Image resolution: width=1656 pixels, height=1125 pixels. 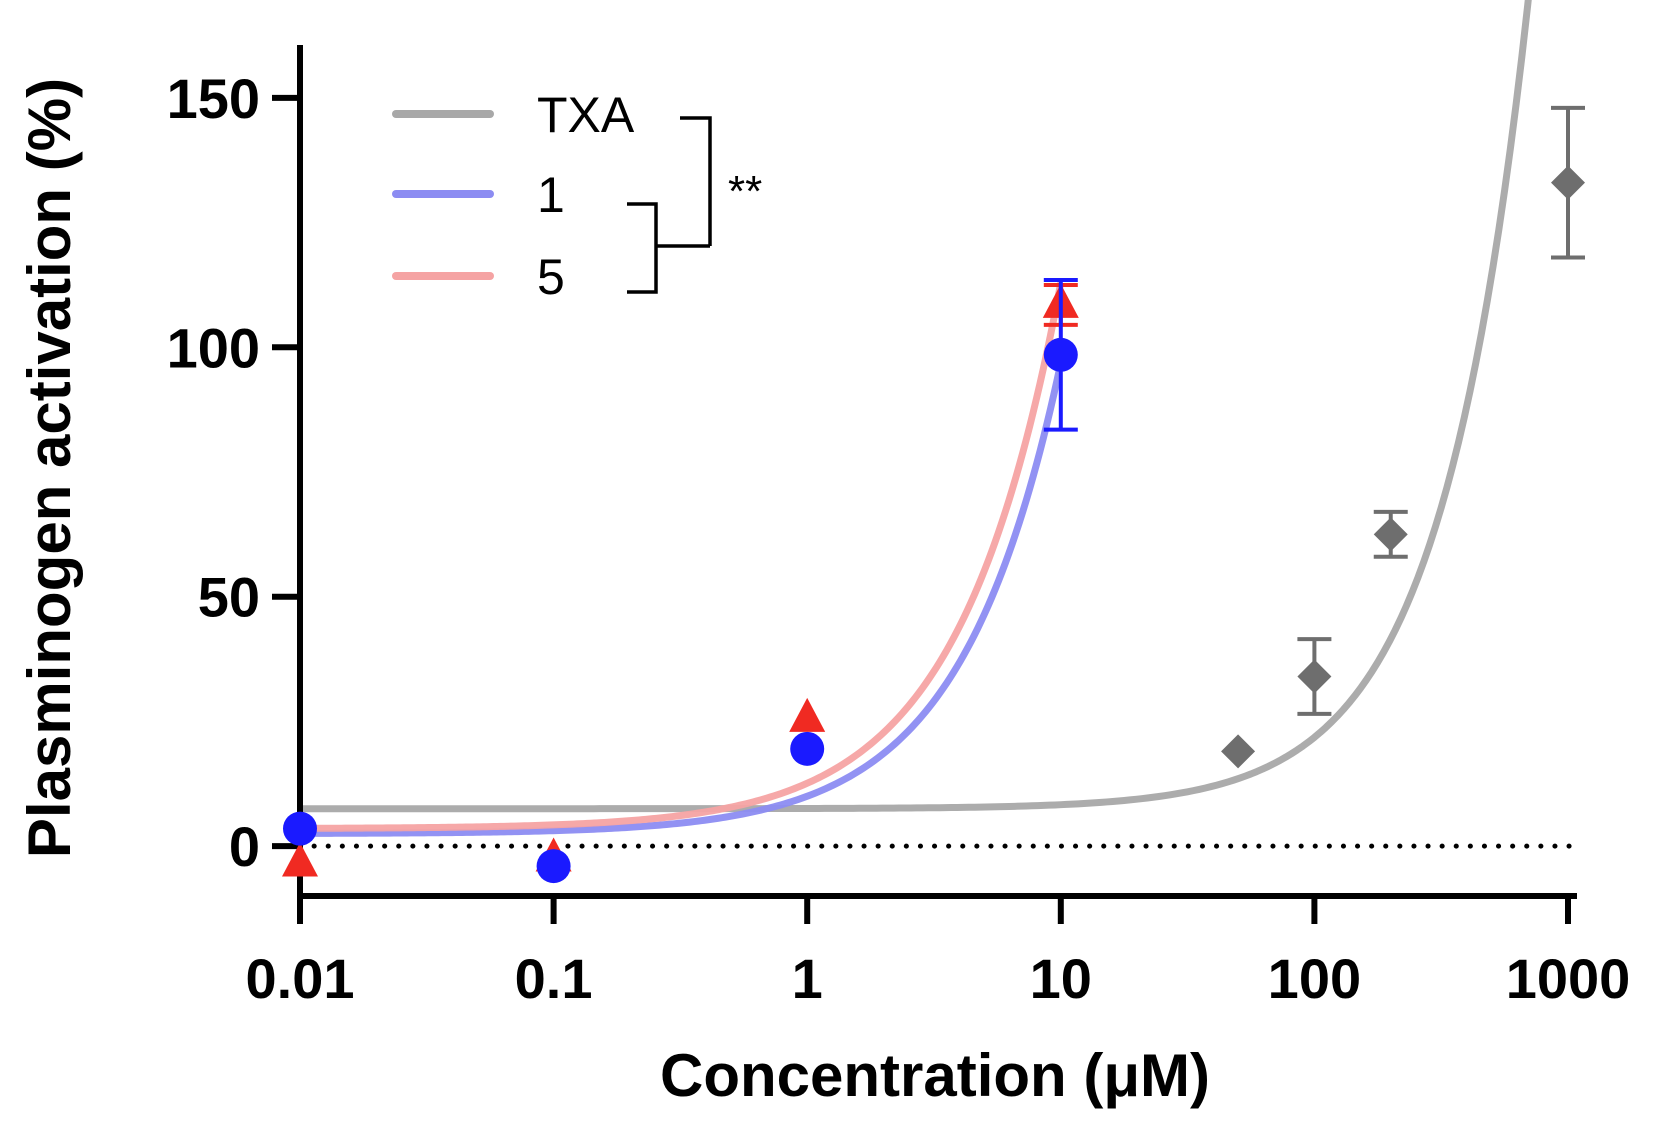 What do you see at coordinates (1061, 978) in the screenshot?
I see `x-tick-label: 10` at bounding box center [1061, 978].